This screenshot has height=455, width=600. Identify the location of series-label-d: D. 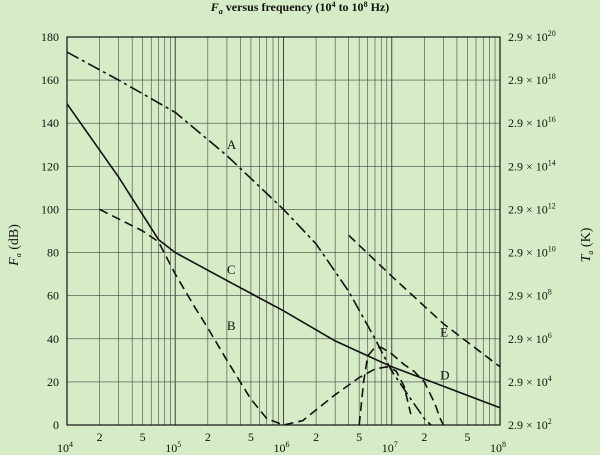
(444, 374).